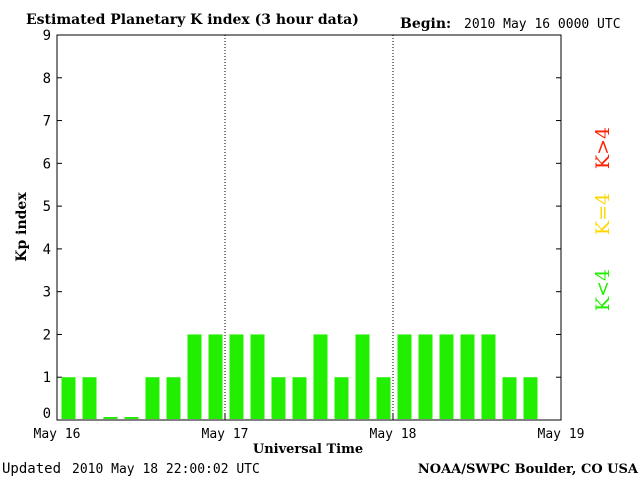 The image size is (640, 480). Describe the element at coordinates (22, 227) in the screenshot. I see `y-axis-label: Kp index` at that location.